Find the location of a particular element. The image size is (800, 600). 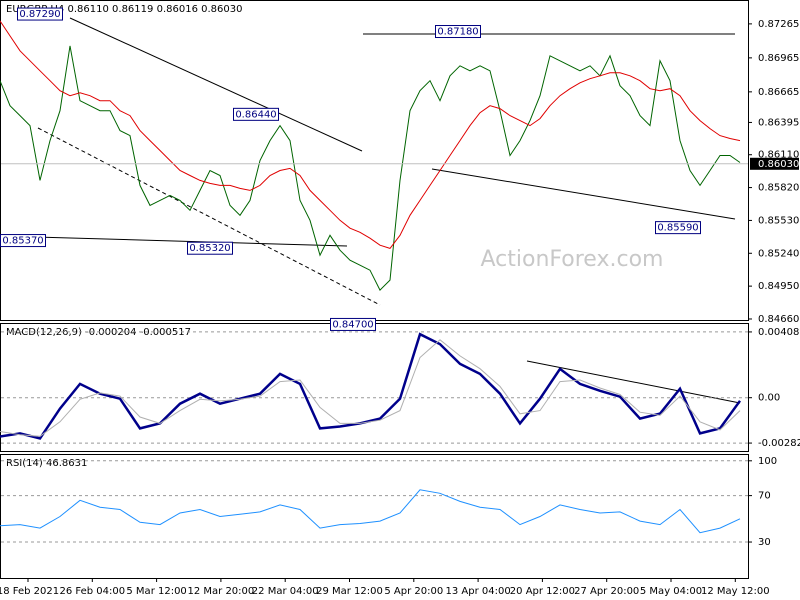

x-tick-label: 22 Mar 04:00 is located at coordinates (285, 591).